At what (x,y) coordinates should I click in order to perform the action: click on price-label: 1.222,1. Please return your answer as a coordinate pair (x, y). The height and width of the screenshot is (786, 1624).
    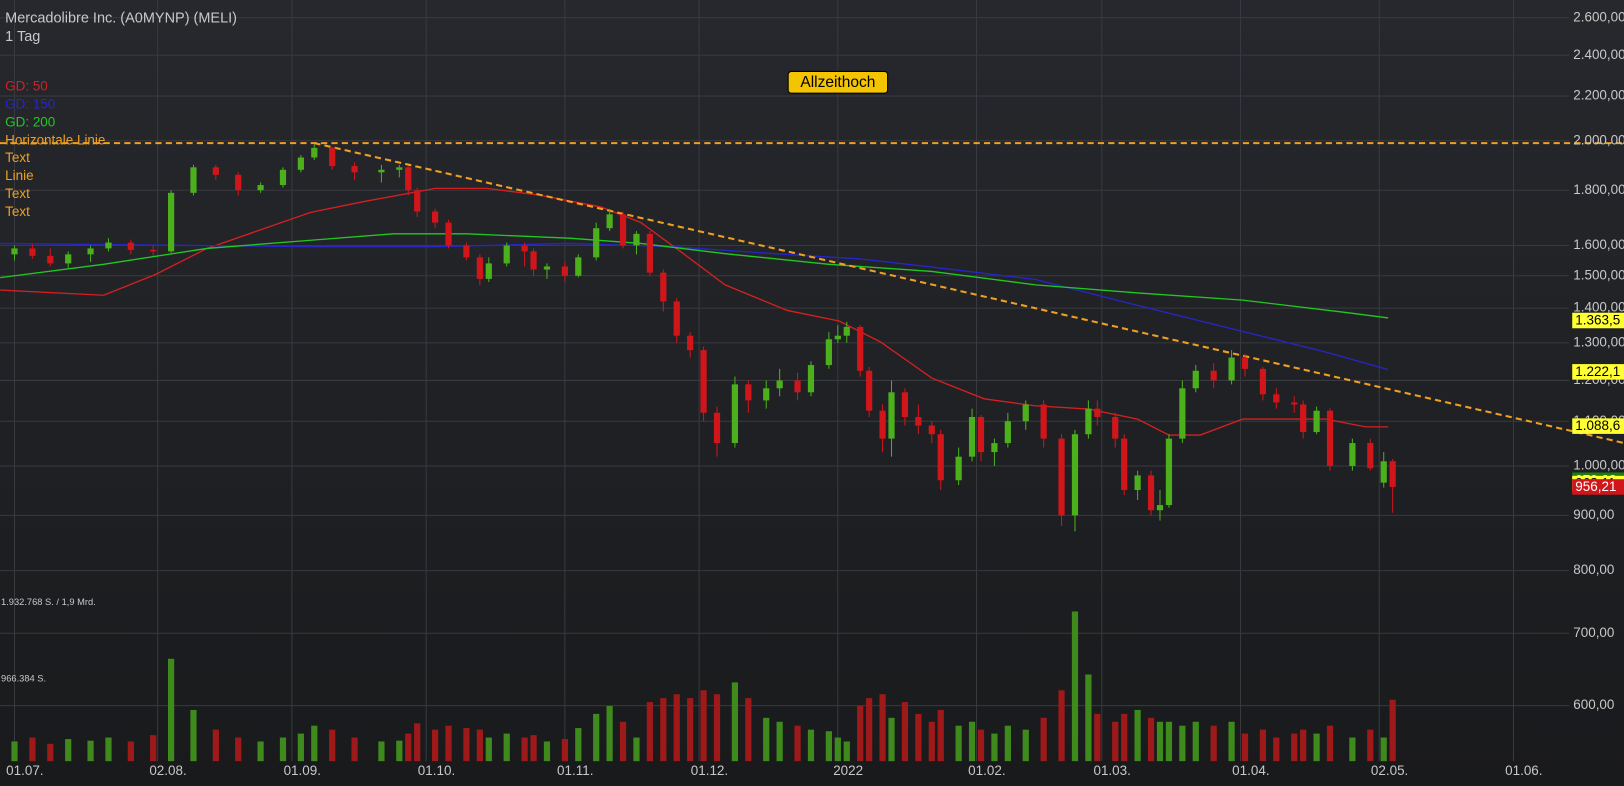
    Looking at the image, I should click on (1597, 371).